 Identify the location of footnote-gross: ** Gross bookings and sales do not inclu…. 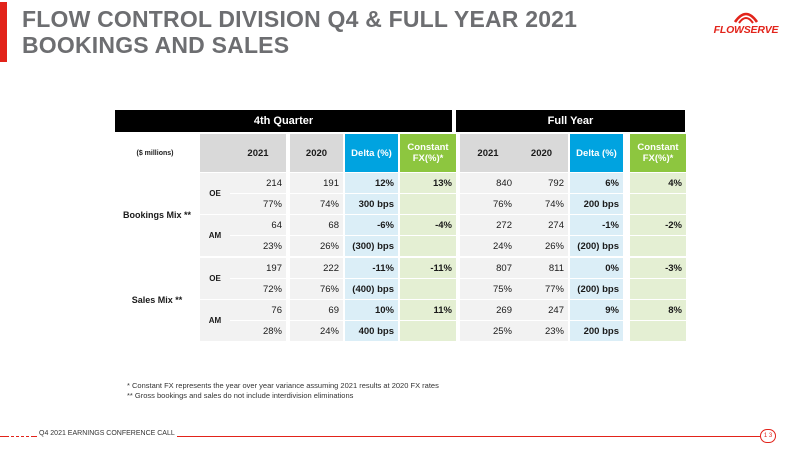
(240, 395).